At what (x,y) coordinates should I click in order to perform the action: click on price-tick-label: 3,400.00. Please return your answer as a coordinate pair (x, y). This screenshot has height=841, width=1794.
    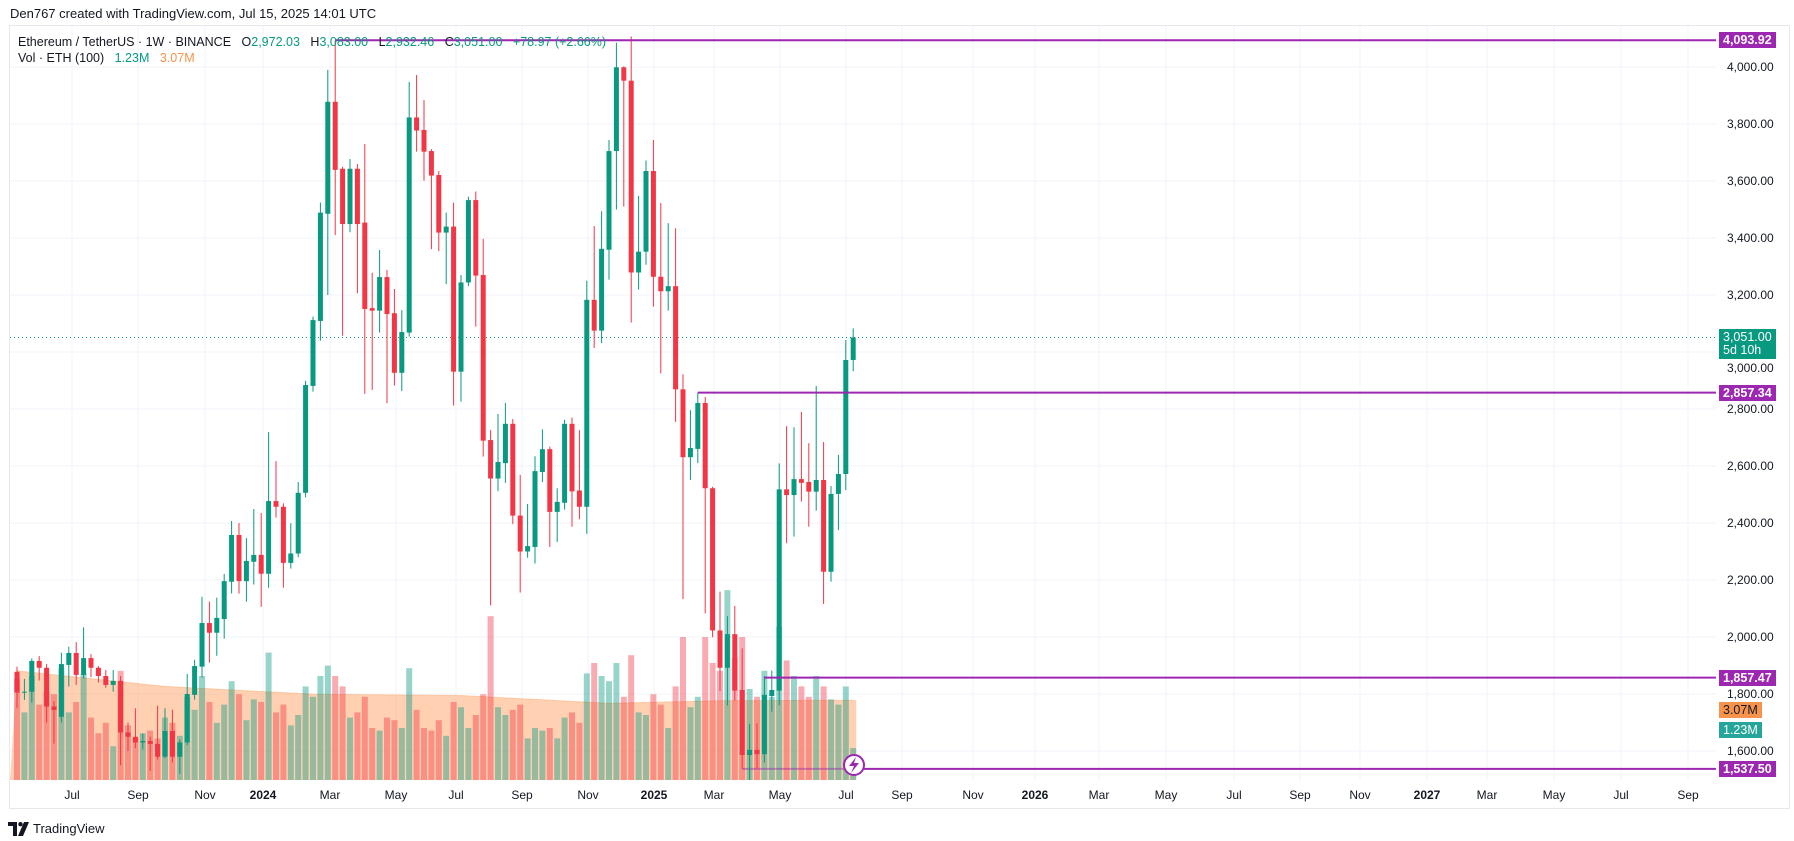
    Looking at the image, I should click on (1750, 238).